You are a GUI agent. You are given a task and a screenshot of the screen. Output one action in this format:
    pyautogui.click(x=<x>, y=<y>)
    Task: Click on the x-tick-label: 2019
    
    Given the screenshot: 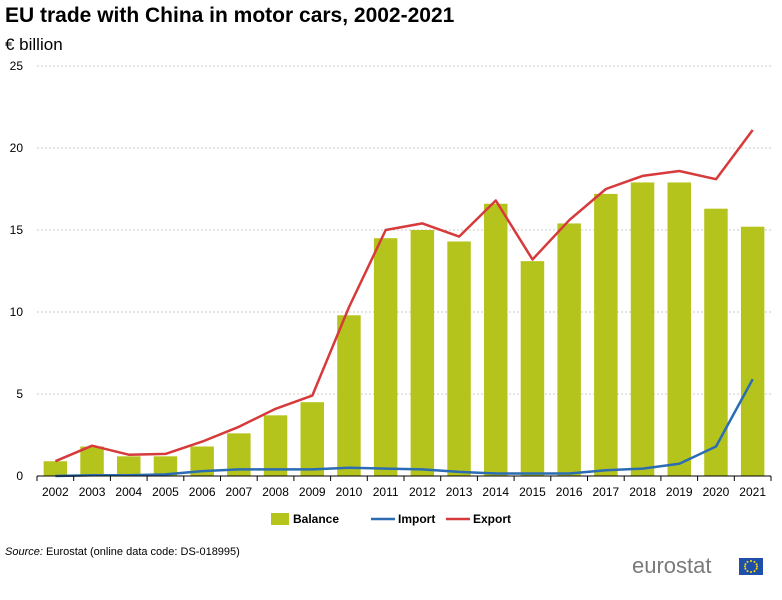 What is the action you would take?
    pyautogui.click(x=679, y=492)
    